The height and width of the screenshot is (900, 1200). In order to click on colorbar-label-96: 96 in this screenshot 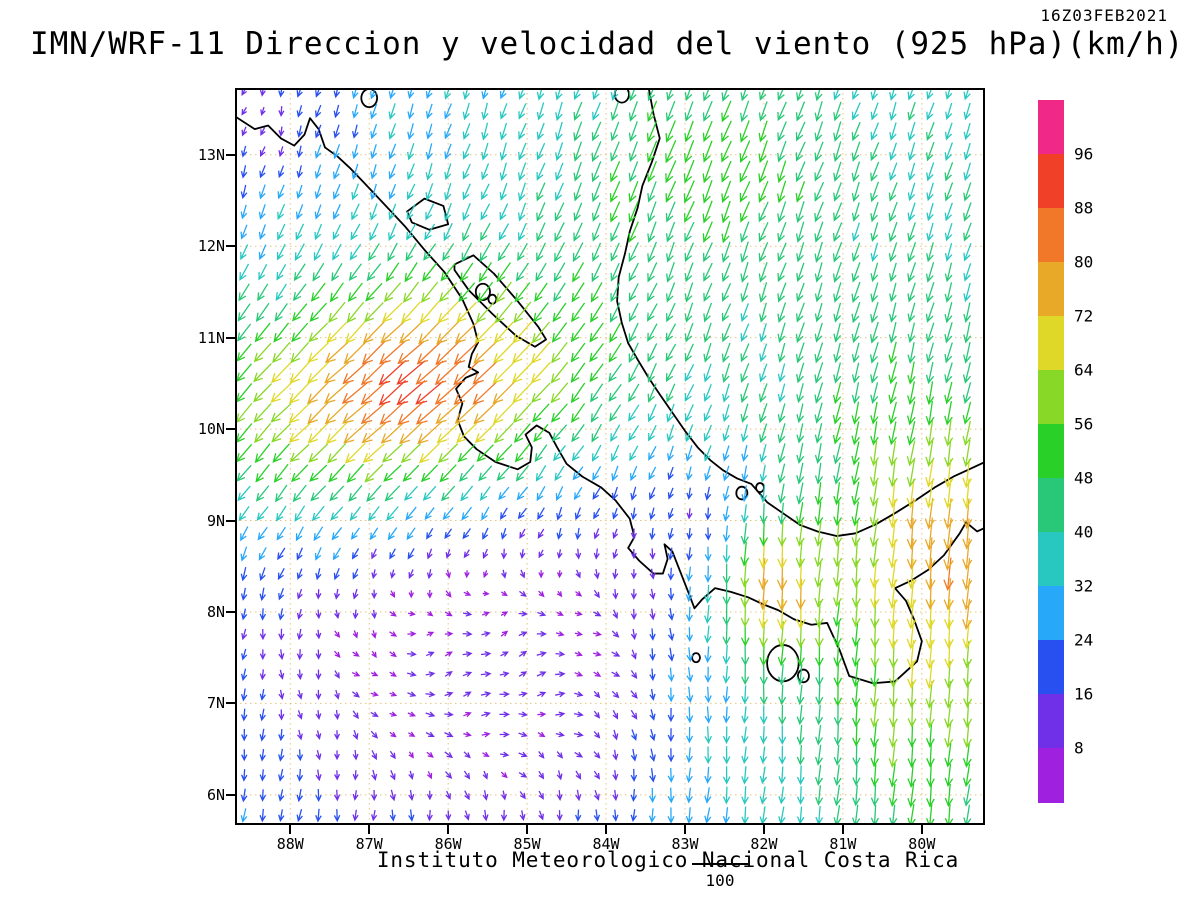, I will do `click(1084, 154)`.